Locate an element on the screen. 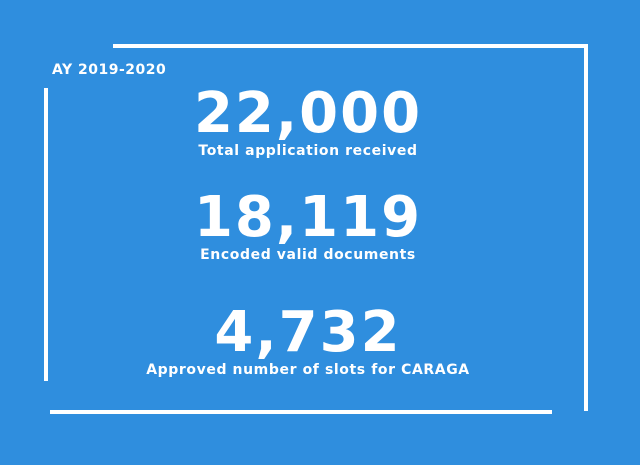 This screenshot has width=640, height=465. academic-year-label: AY 2019-2020 is located at coordinates (109, 70).